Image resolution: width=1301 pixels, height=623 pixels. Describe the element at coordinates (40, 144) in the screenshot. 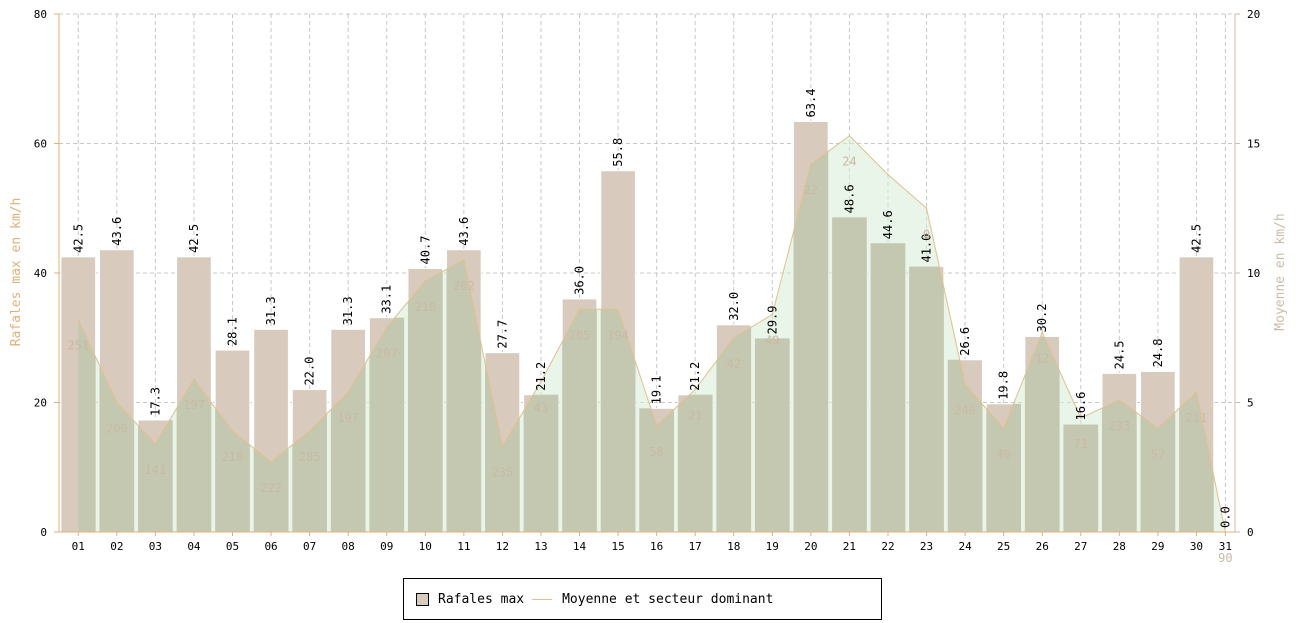

I see `y-tick-label-left: 60` at that location.